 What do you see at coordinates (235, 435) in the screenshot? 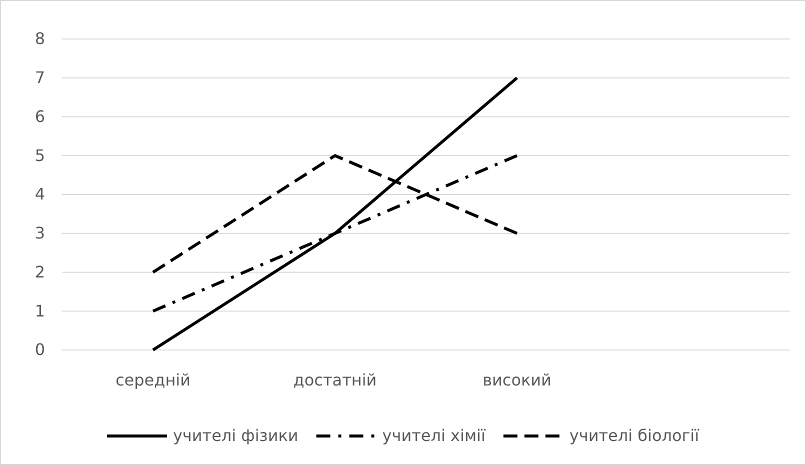
I see `legend-label: учителі фізики` at bounding box center [235, 435].